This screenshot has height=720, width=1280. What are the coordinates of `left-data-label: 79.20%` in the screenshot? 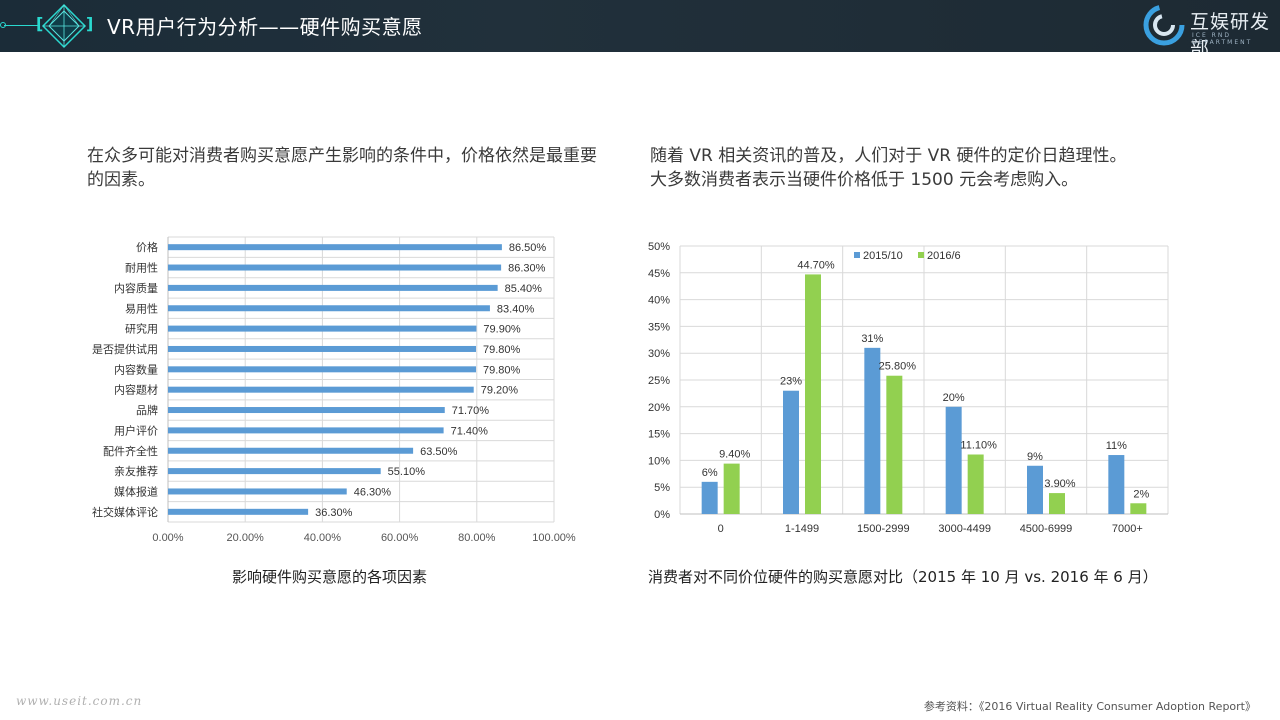 It's located at (500, 391).